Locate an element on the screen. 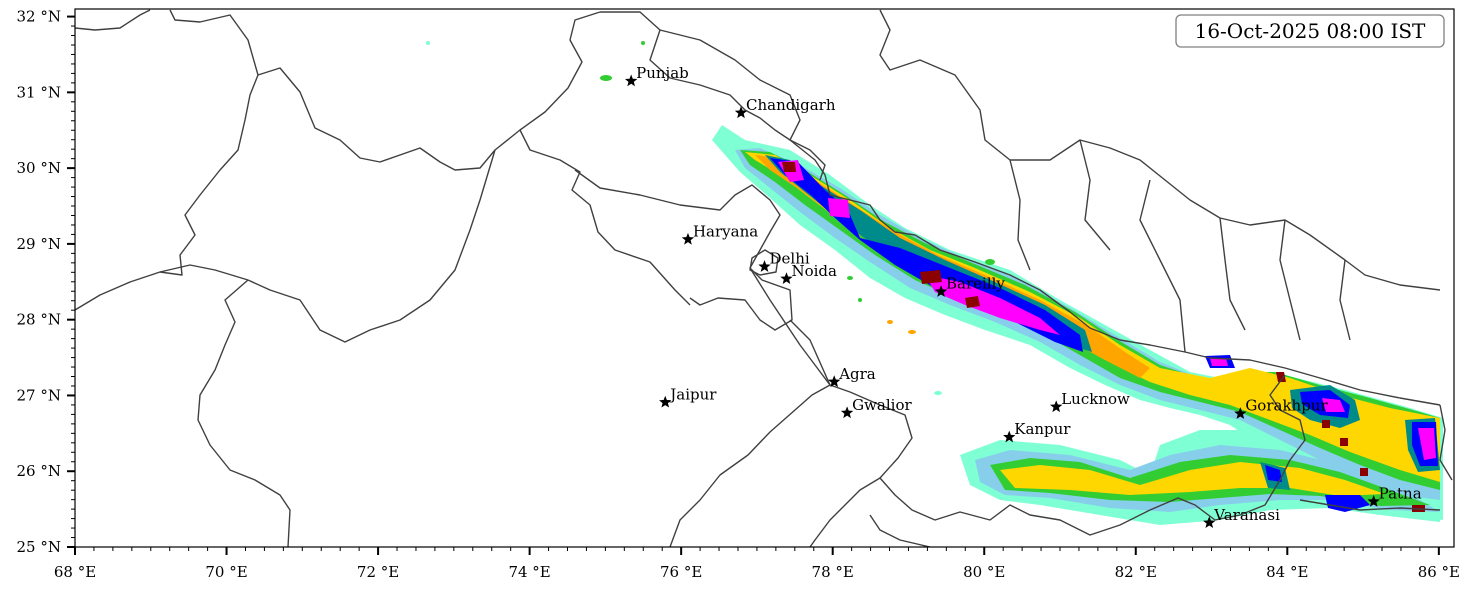  timestamp-frame is located at coordinates (1310, 31).